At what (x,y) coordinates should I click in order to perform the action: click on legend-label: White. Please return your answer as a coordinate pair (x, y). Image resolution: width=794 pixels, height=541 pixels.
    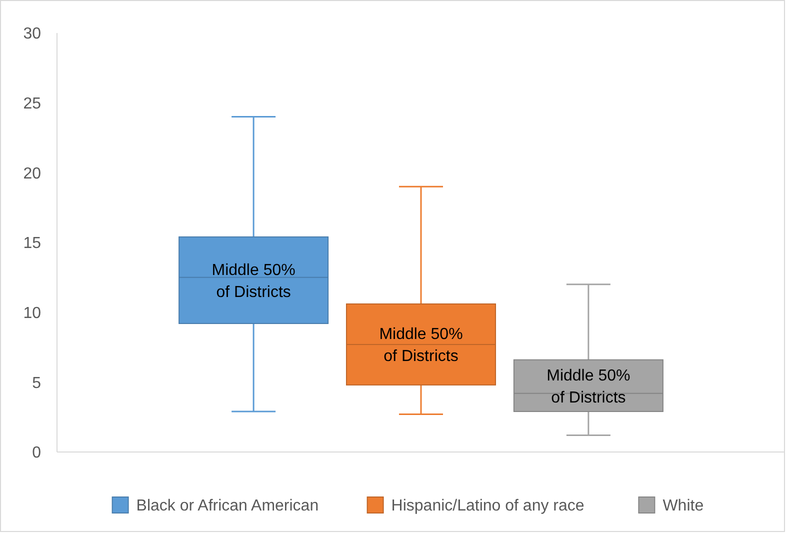
    Looking at the image, I should click on (683, 506).